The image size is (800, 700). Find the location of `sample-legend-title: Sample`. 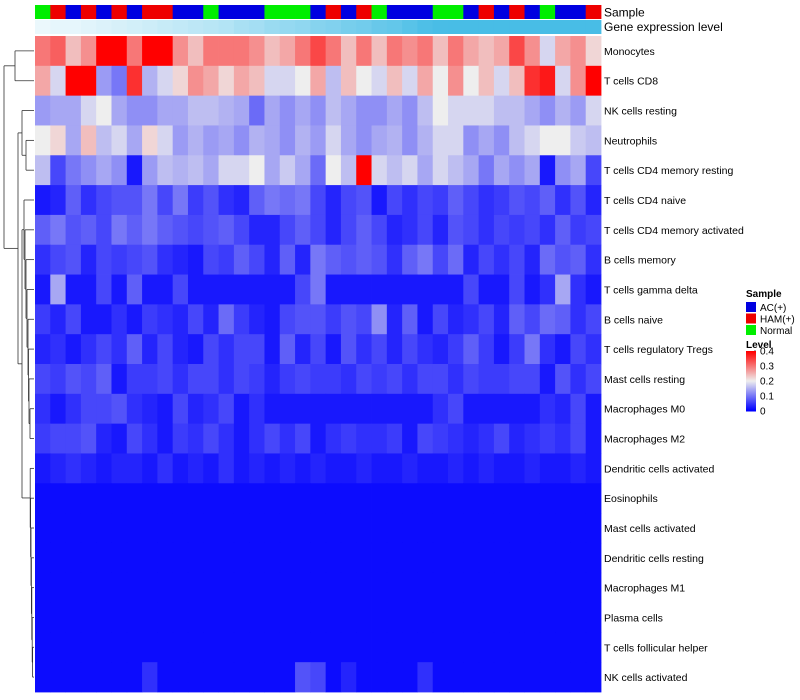

sample-legend-title: Sample is located at coordinates (764, 294).